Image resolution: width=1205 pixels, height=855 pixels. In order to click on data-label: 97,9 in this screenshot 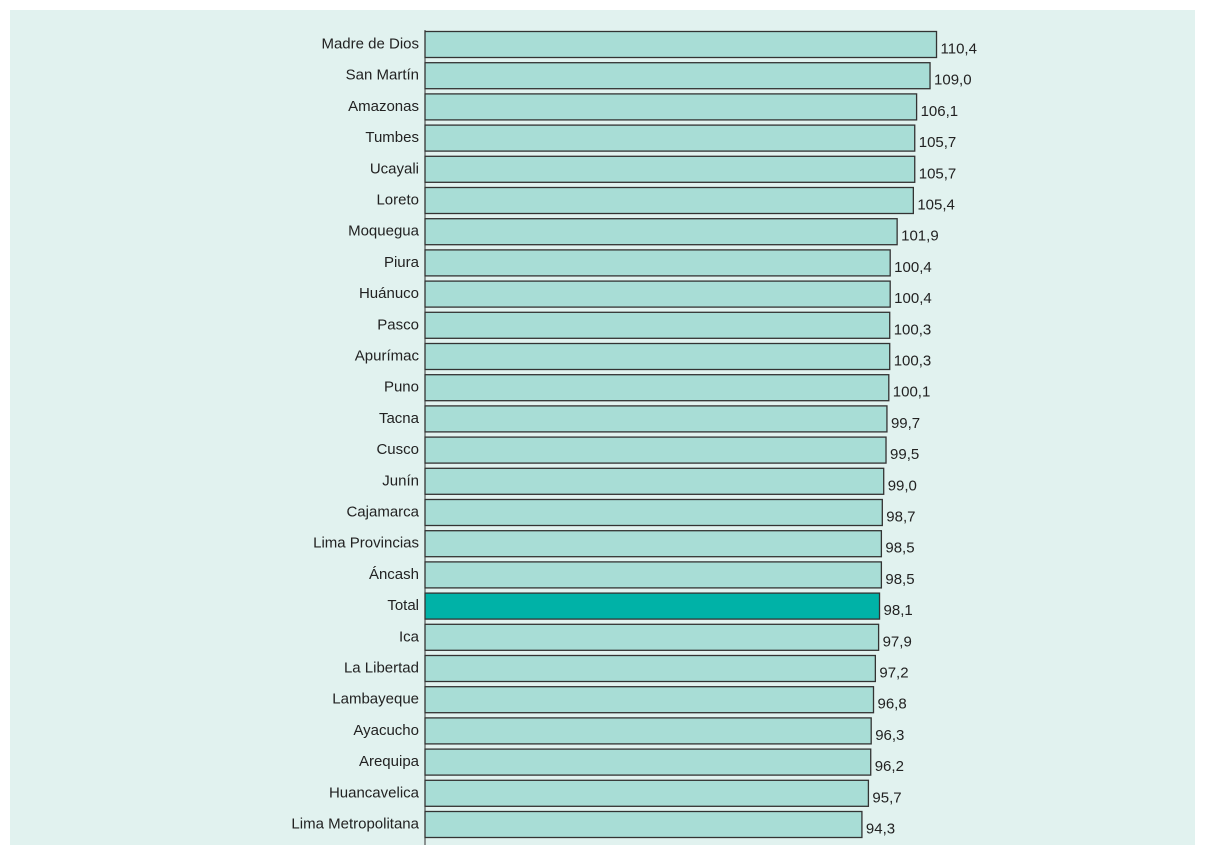, I will do `click(897, 641)`.